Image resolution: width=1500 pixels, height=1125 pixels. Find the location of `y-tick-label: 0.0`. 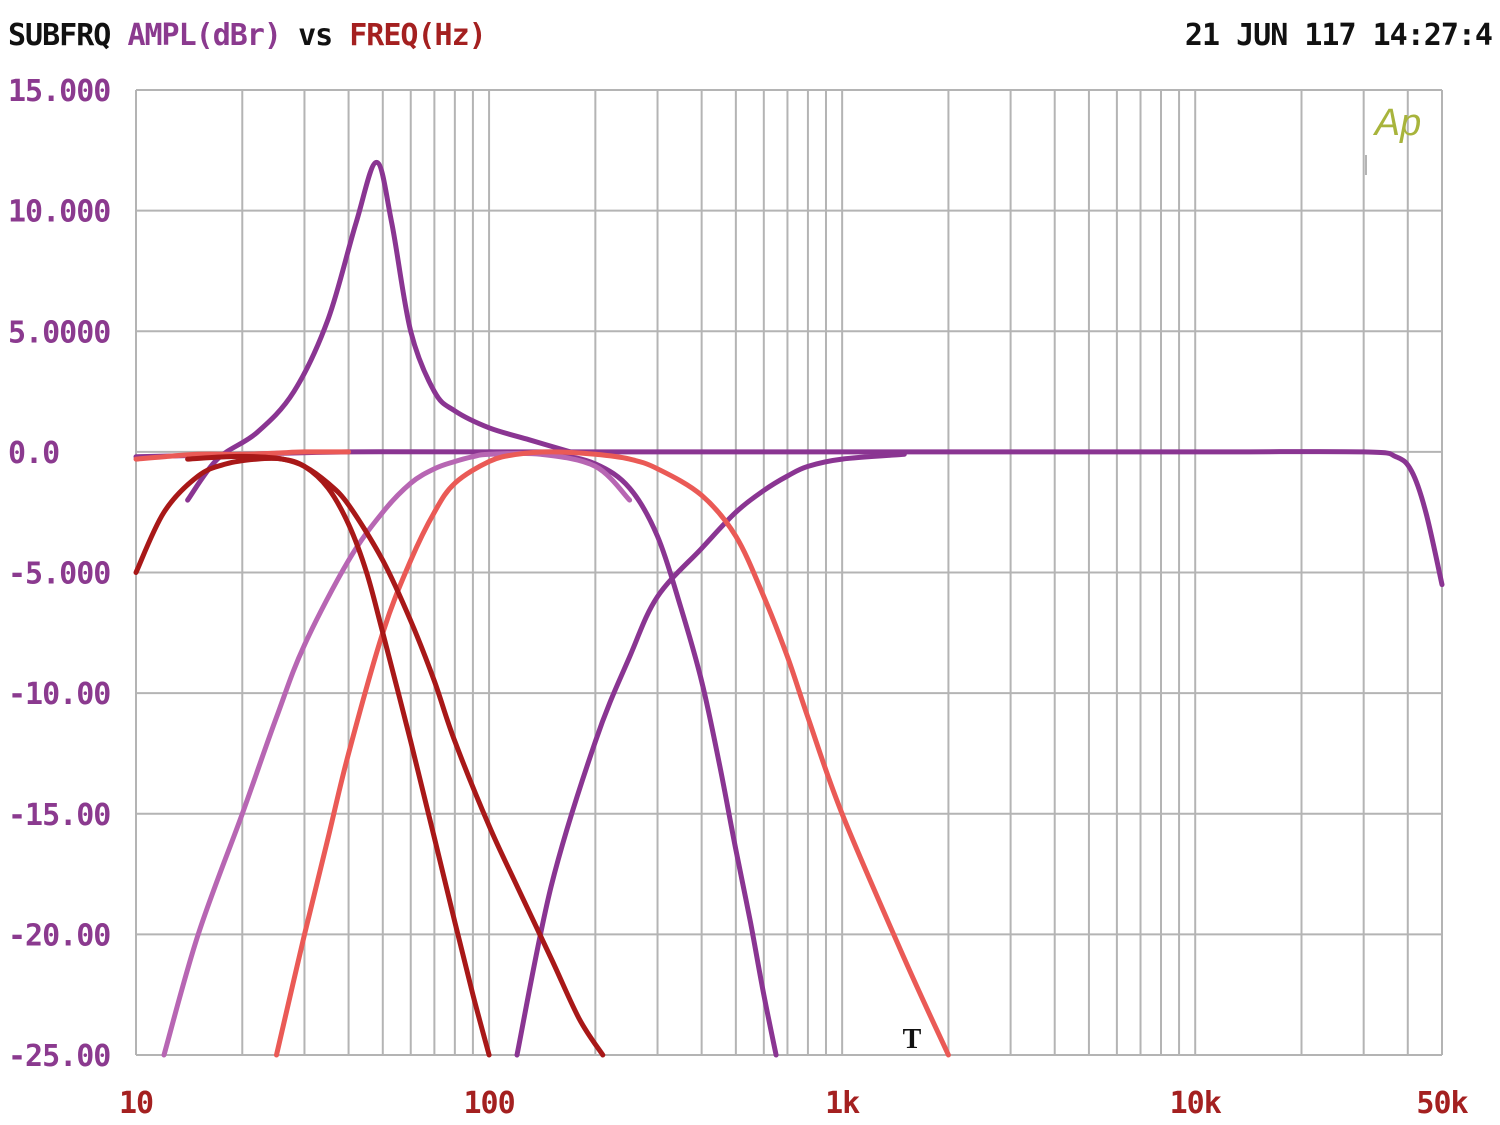

y-tick-label: 0.0 is located at coordinates (33, 453).